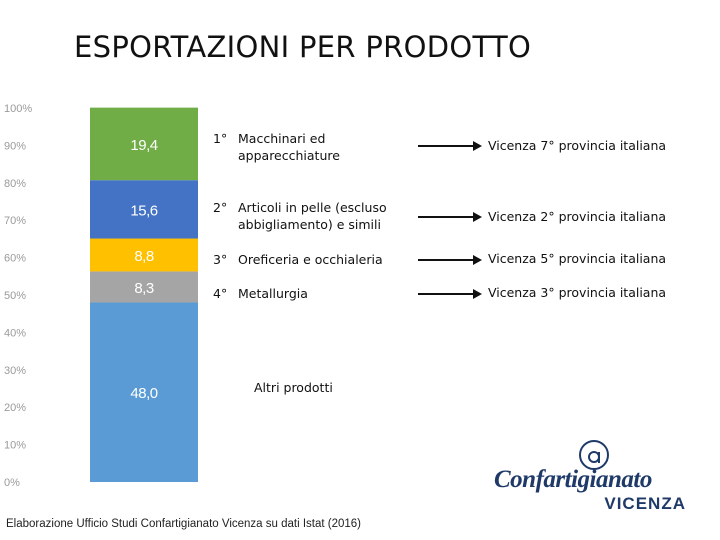 This screenshot has width=720, height=540. Describe the element at coordinates (276, 147) in the screenshot. I see `product-1: 1° Macchinari ed apparecchiature` at that location.